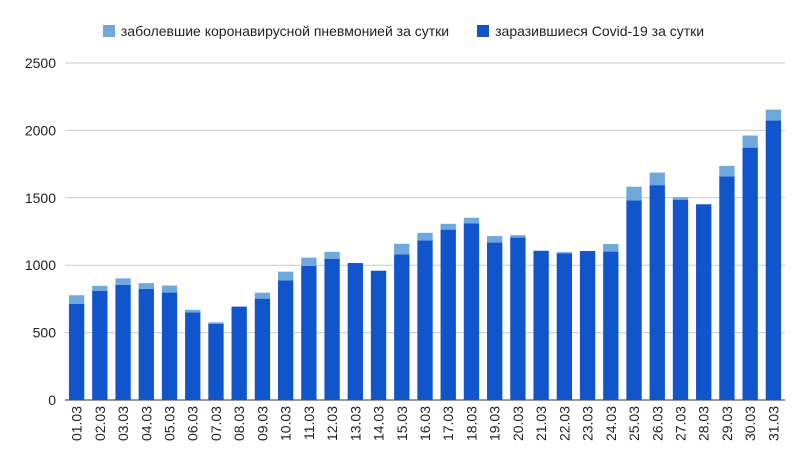 The height and width of the screenshot is (466, 807). What do you see at coordinates (100, 423) in the screenshot?
I see `x-tick-label: 02.03` at bounding box center [100, 423].